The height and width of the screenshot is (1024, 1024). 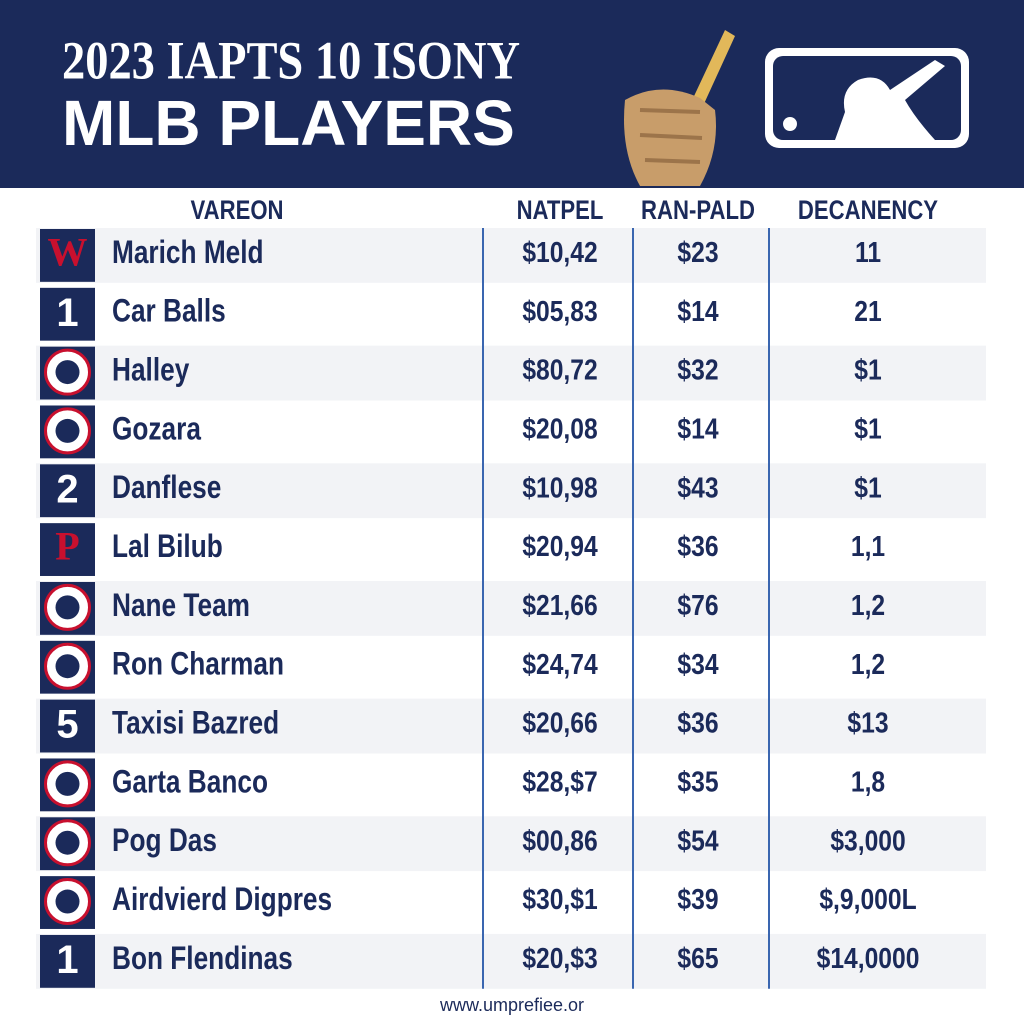 I want to click on bat-hand-graphic, so click(x=679, y=108).